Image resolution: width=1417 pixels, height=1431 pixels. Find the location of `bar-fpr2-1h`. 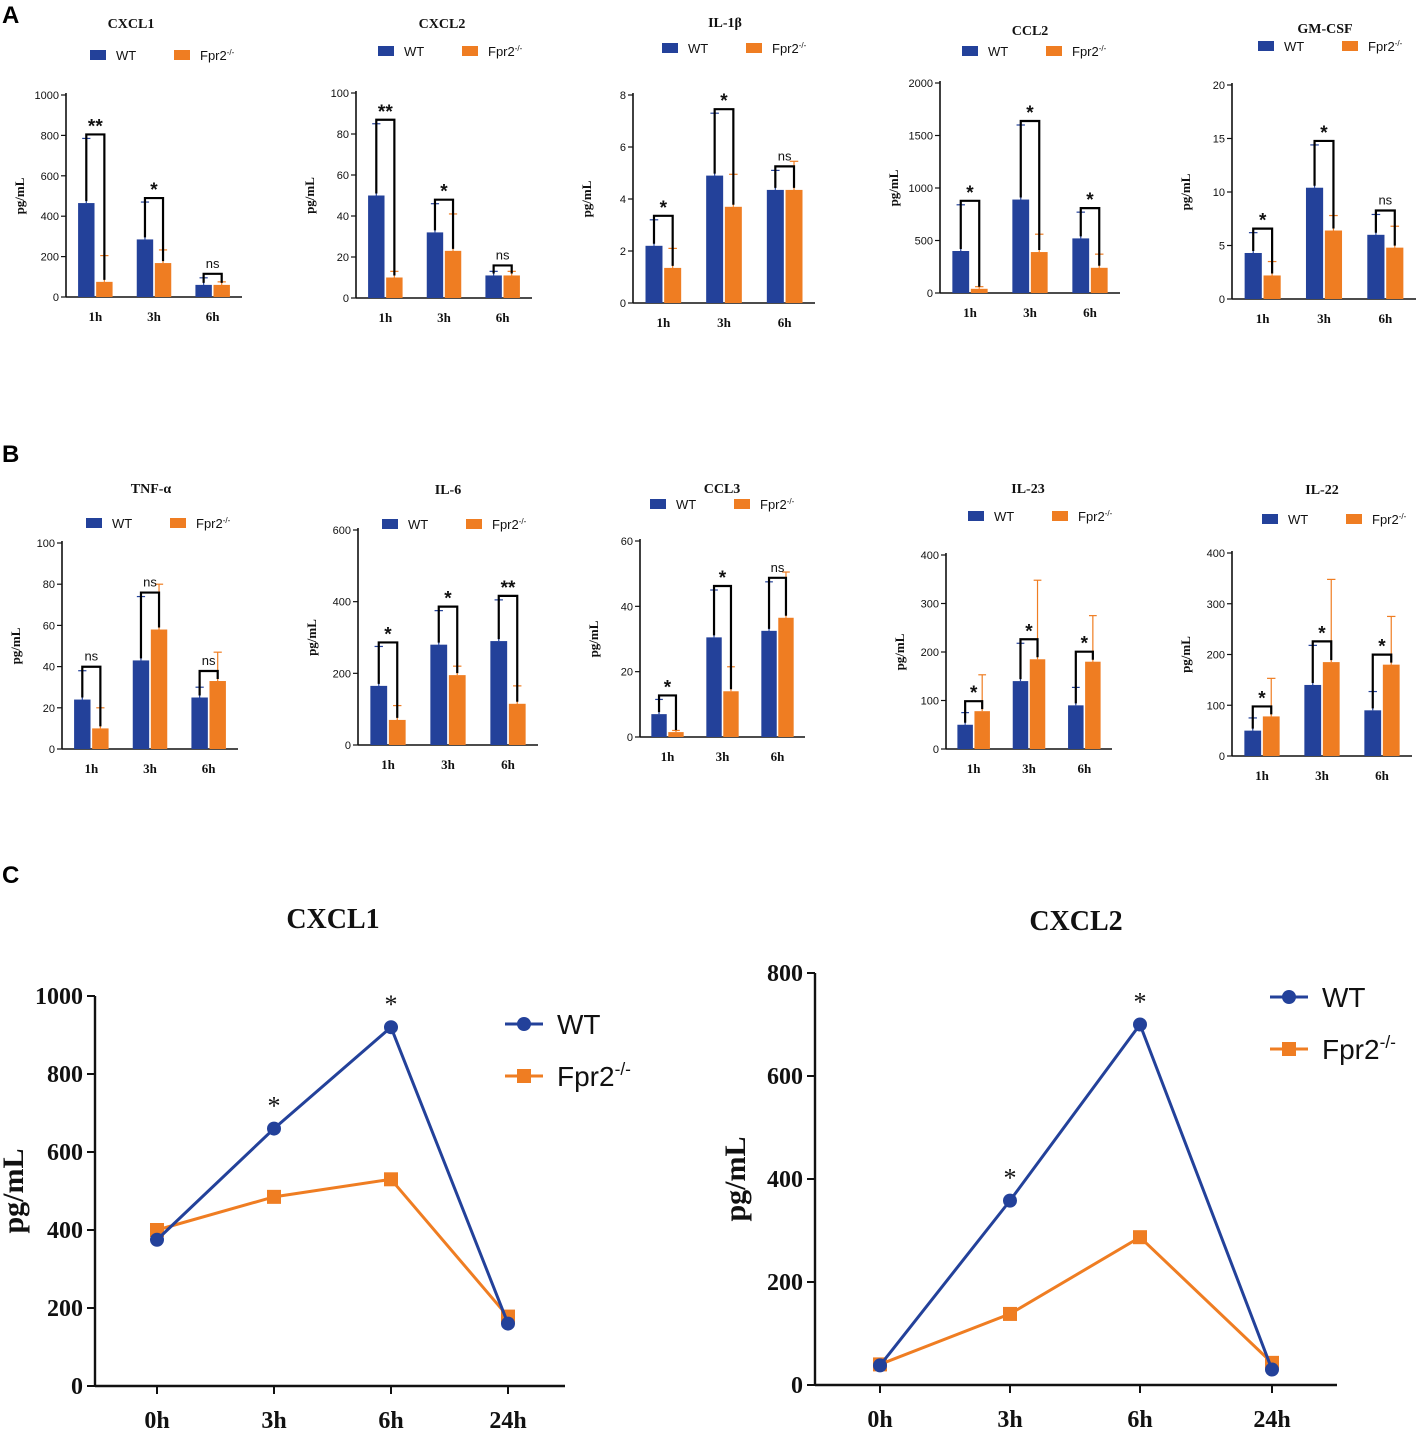

bar-fpr2-1h is located at coordinates (673, 285).